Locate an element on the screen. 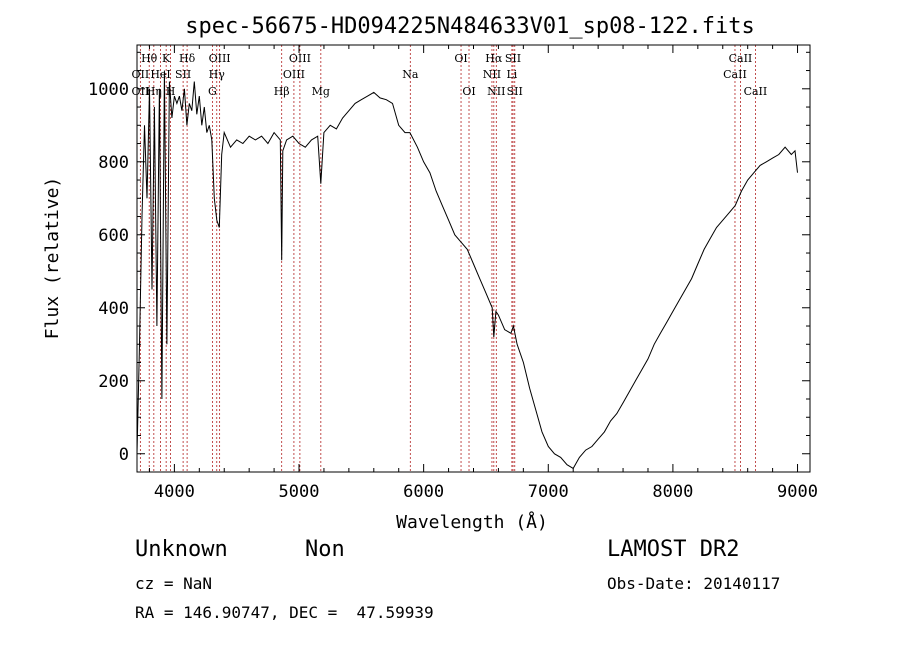  line-label-10: G is located at coordinates (212, 91).